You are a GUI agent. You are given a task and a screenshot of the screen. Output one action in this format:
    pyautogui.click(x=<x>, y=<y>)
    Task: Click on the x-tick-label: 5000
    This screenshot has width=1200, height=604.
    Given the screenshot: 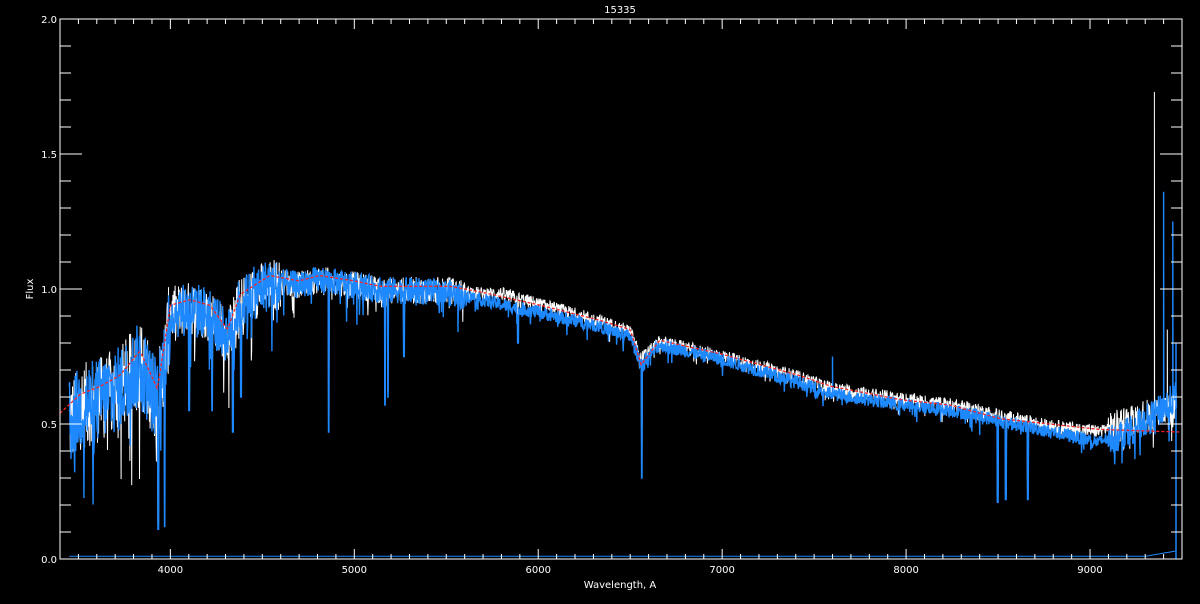 What is the action you would take?
    pyautogui.click(x=354, y=570)
    